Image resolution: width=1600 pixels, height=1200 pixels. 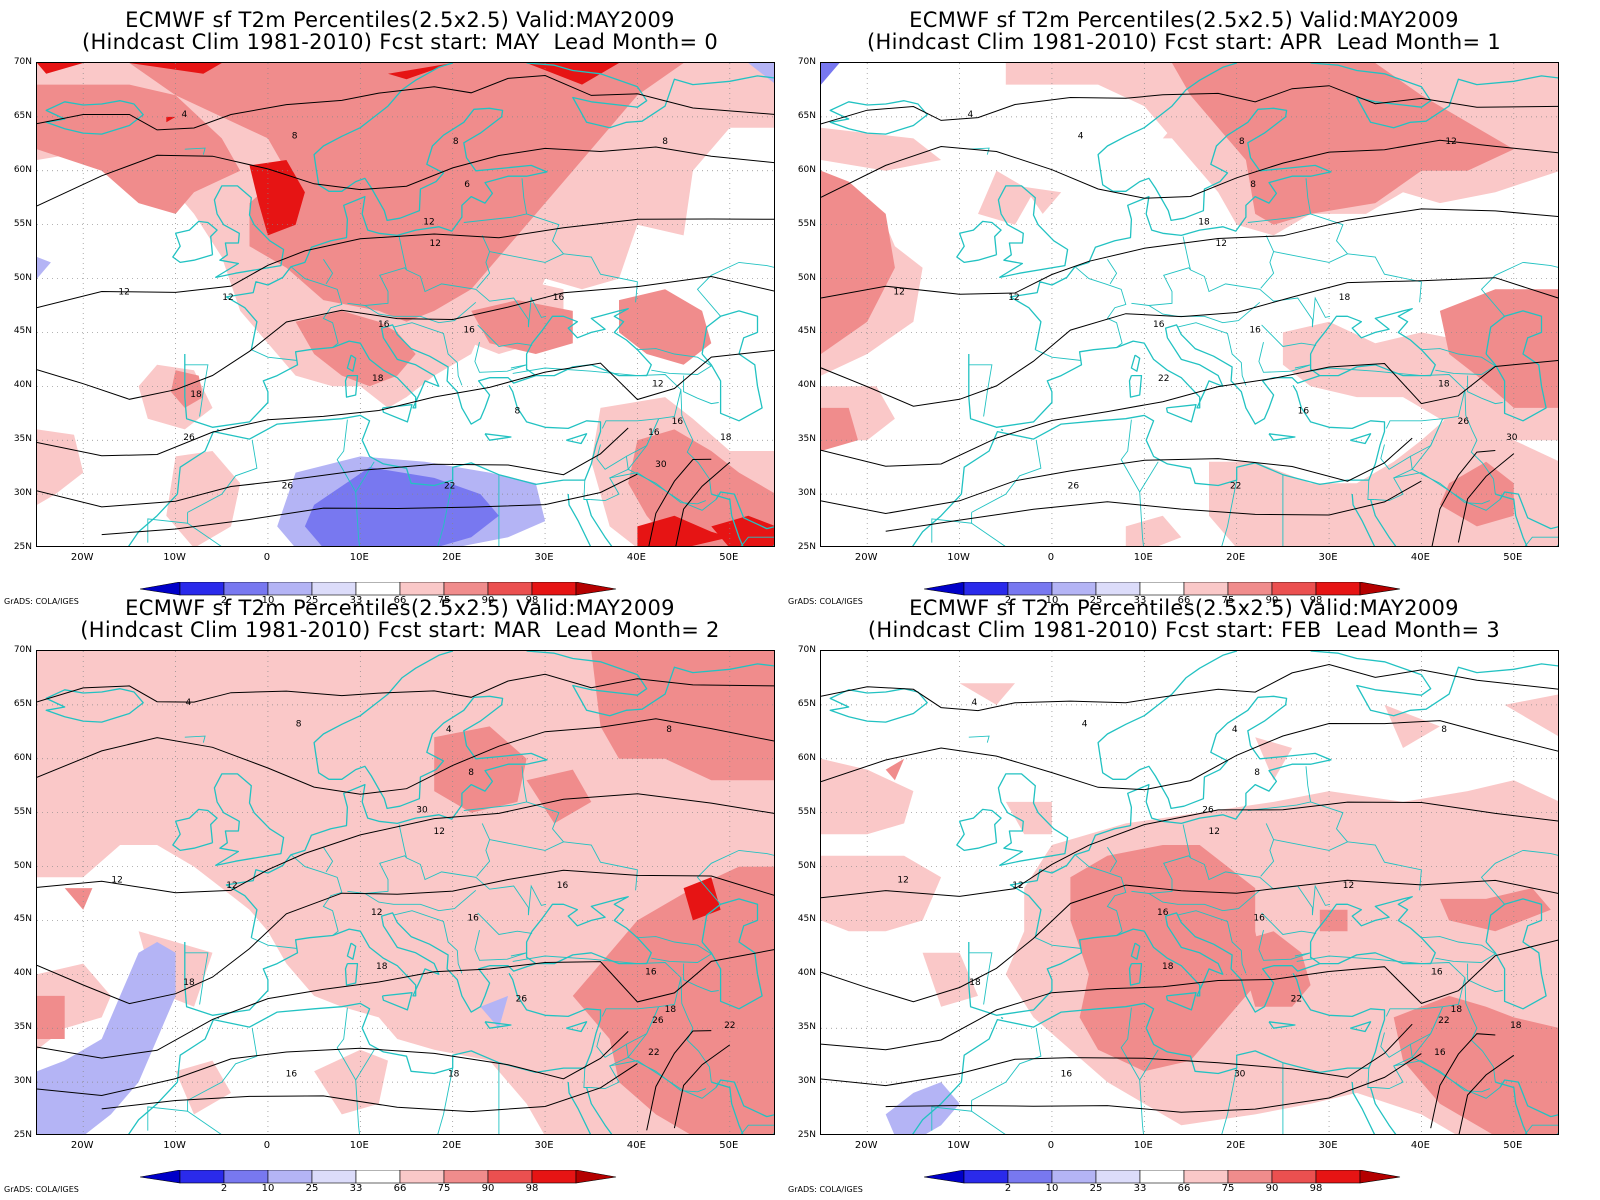 I want to click on lat-label: 60N, so click(x=22, y=169).